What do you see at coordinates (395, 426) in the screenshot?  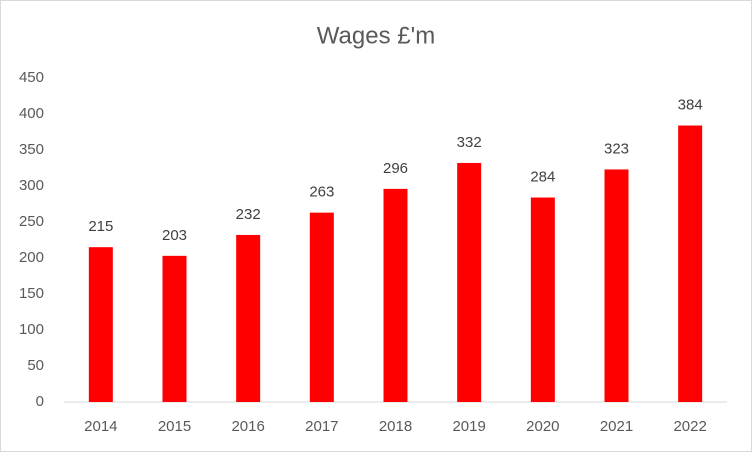 I see `x-tick-label: 2018` at bounding box center [395, 426].